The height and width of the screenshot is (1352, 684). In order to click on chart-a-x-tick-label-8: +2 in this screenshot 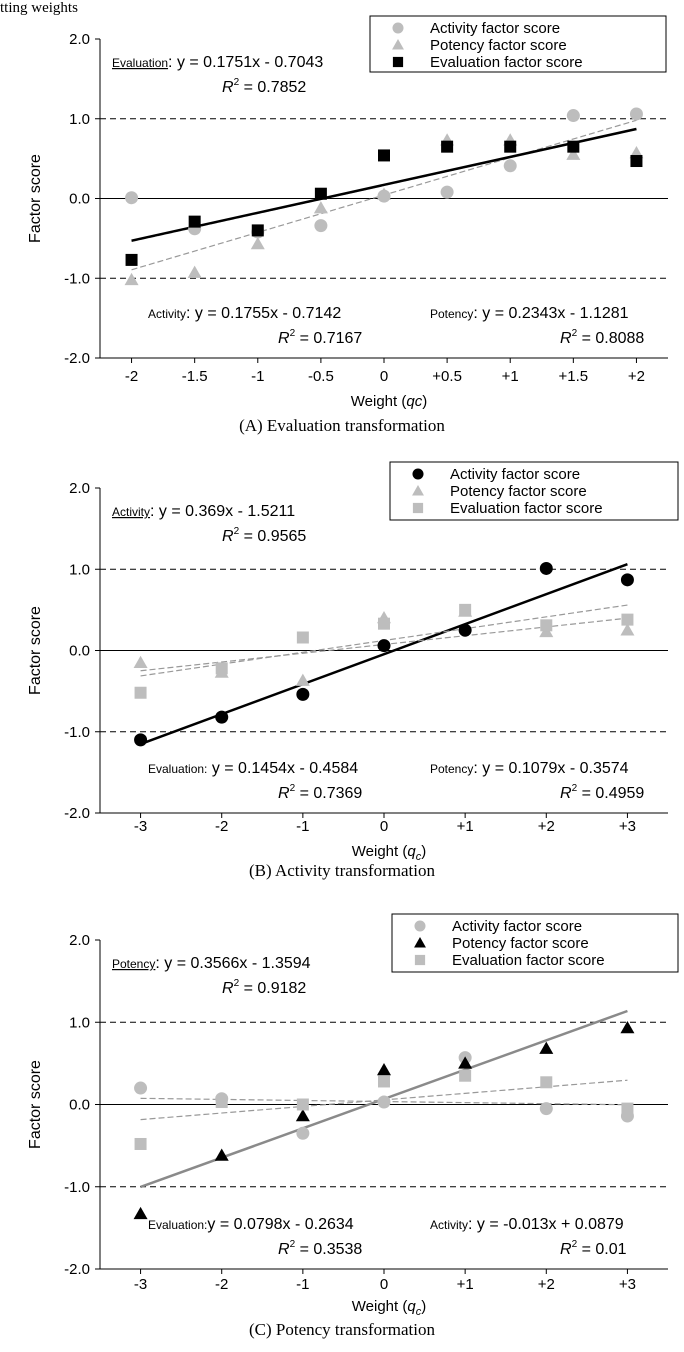, I will do `click(636, 376)`.